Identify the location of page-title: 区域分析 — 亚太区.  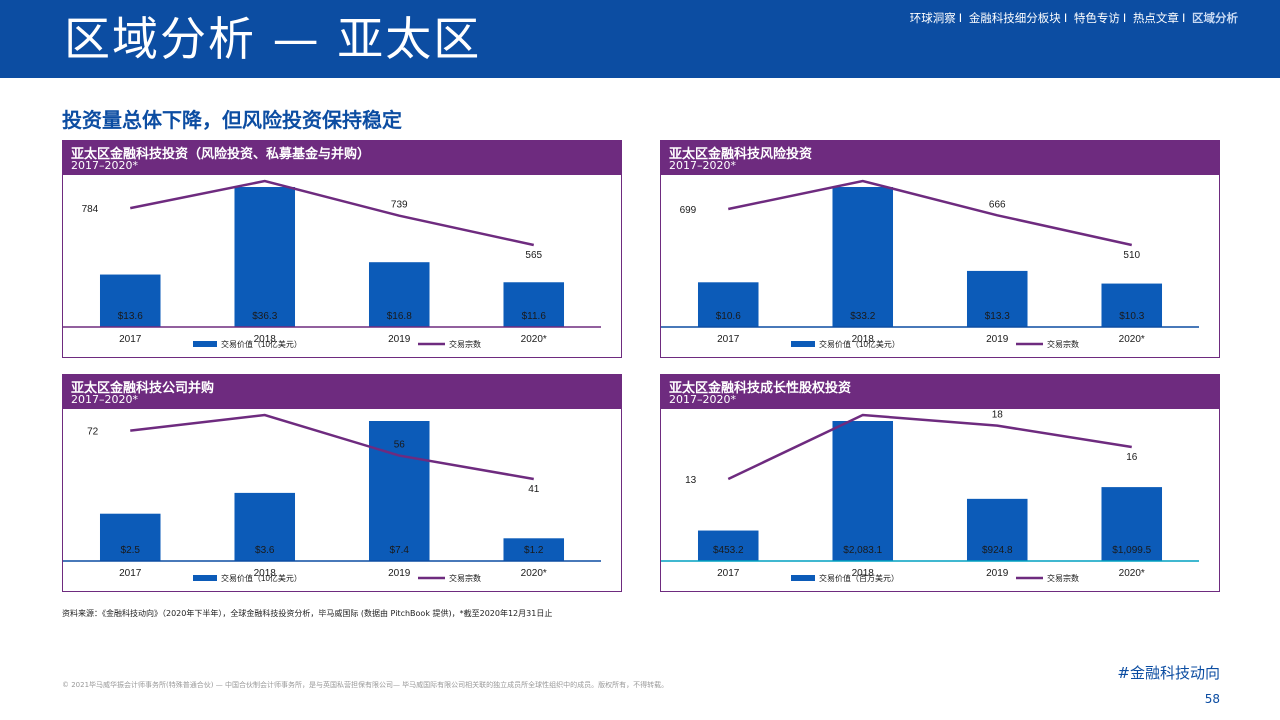
(273, 39).